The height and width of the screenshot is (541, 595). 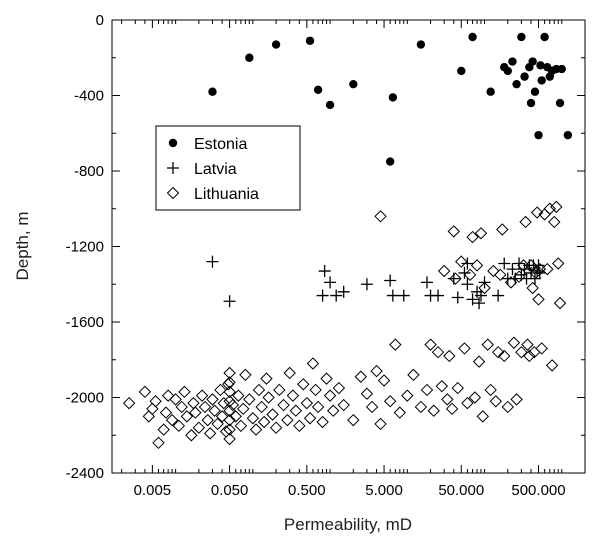 I want to click on series-latvia, so click(x=376, y=282).